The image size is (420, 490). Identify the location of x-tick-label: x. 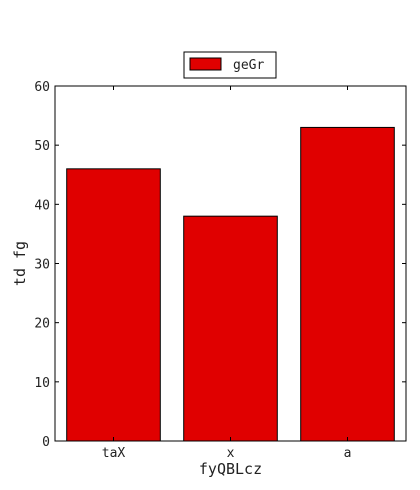
(231, 453).